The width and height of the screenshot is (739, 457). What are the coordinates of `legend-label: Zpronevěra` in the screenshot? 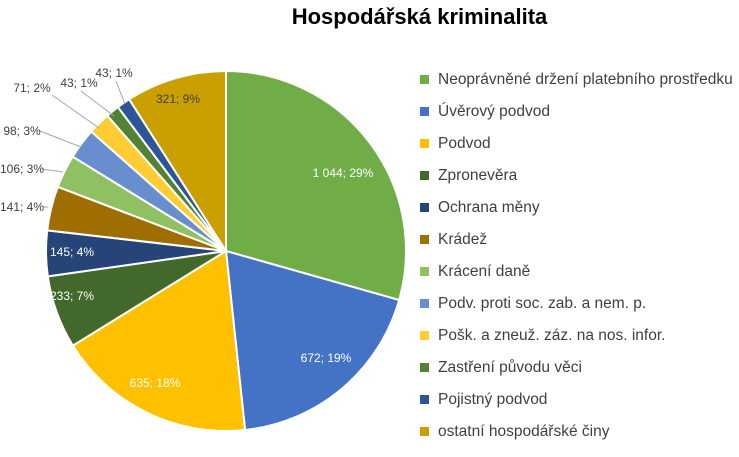 It's located at (478, 175).